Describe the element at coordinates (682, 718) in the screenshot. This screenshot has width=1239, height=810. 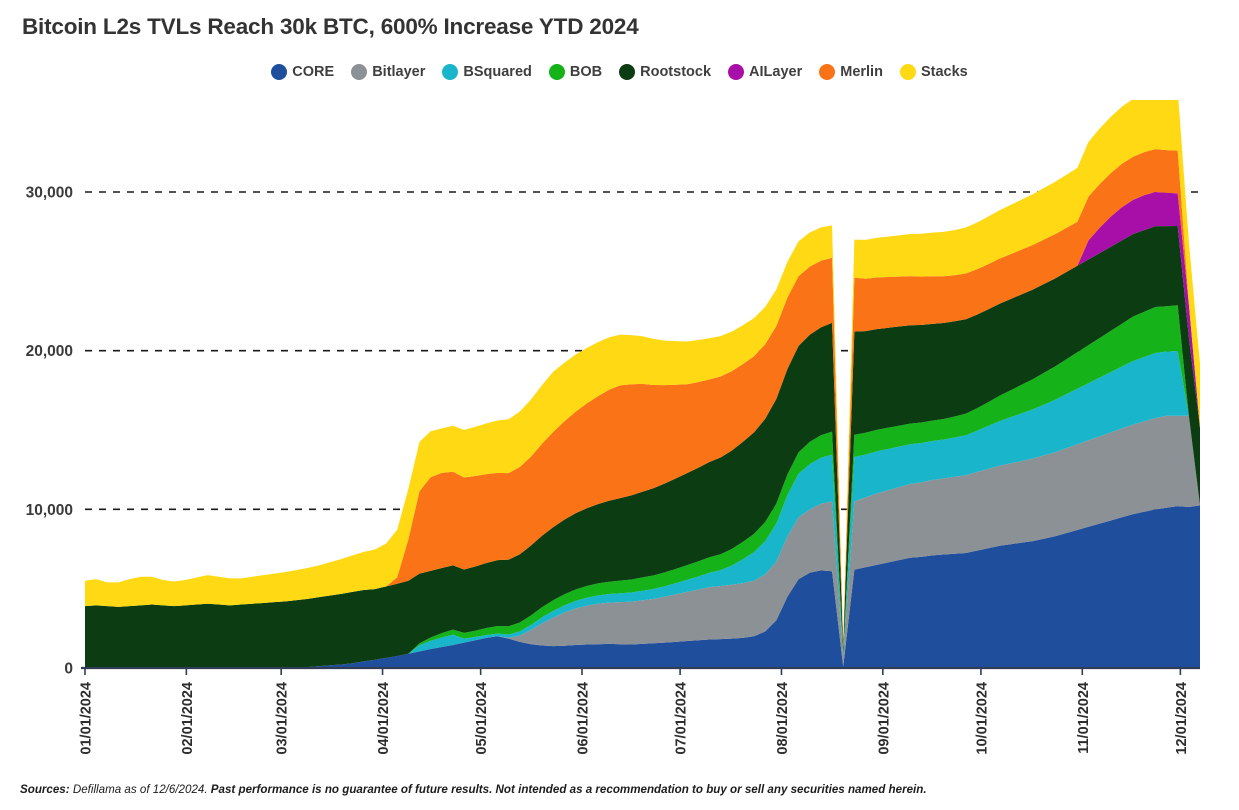
I see `x-tick-label: 07/01/2024` at that location.